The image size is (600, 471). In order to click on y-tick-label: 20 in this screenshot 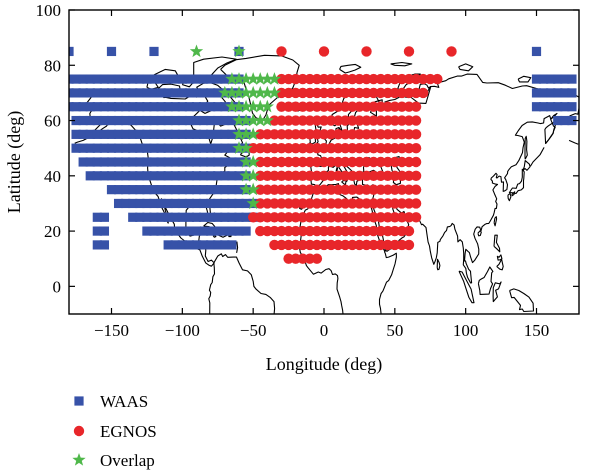, I will do `click(52, 231)`.